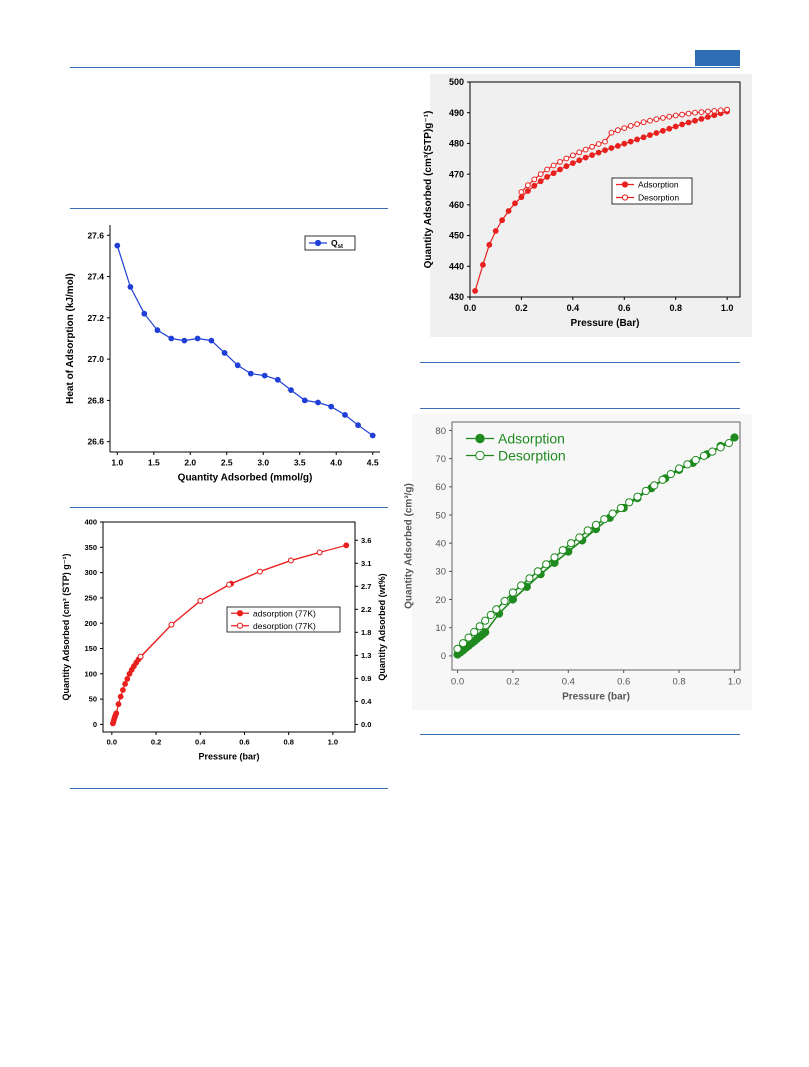 The image size is (809, 1067). Describe the element at coordinates (456, 266) in the screenshot. I see `y-tick-label: 440` at that location.